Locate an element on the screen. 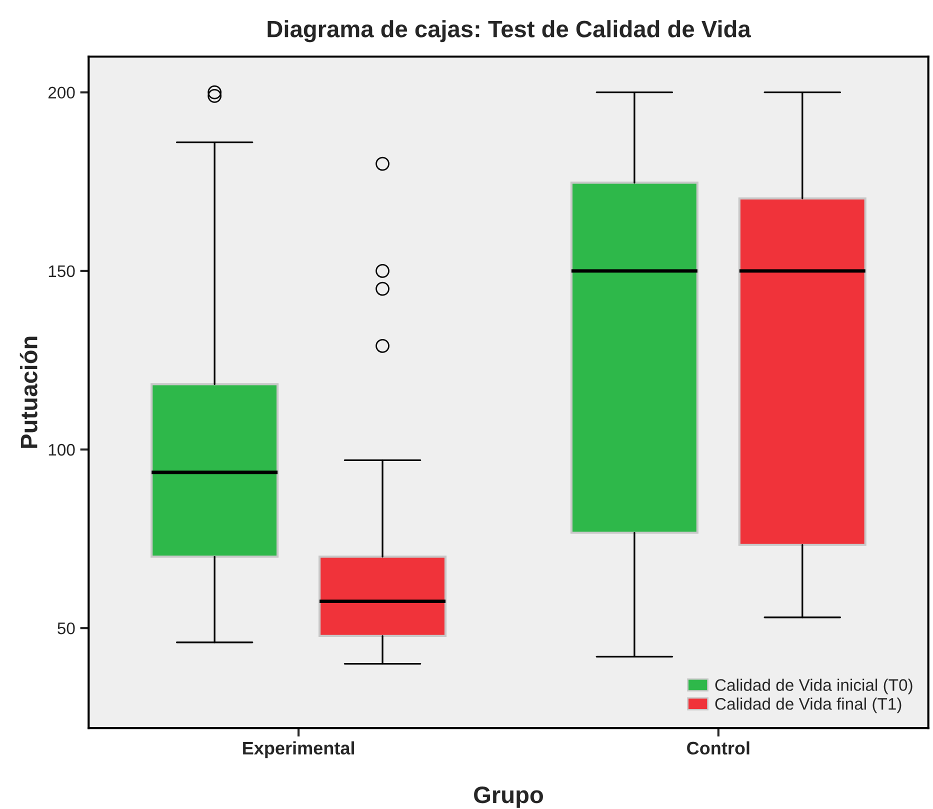 This screenshot has width=933, height=809. x-tick-label: Control is located at coordinates (718, 748).